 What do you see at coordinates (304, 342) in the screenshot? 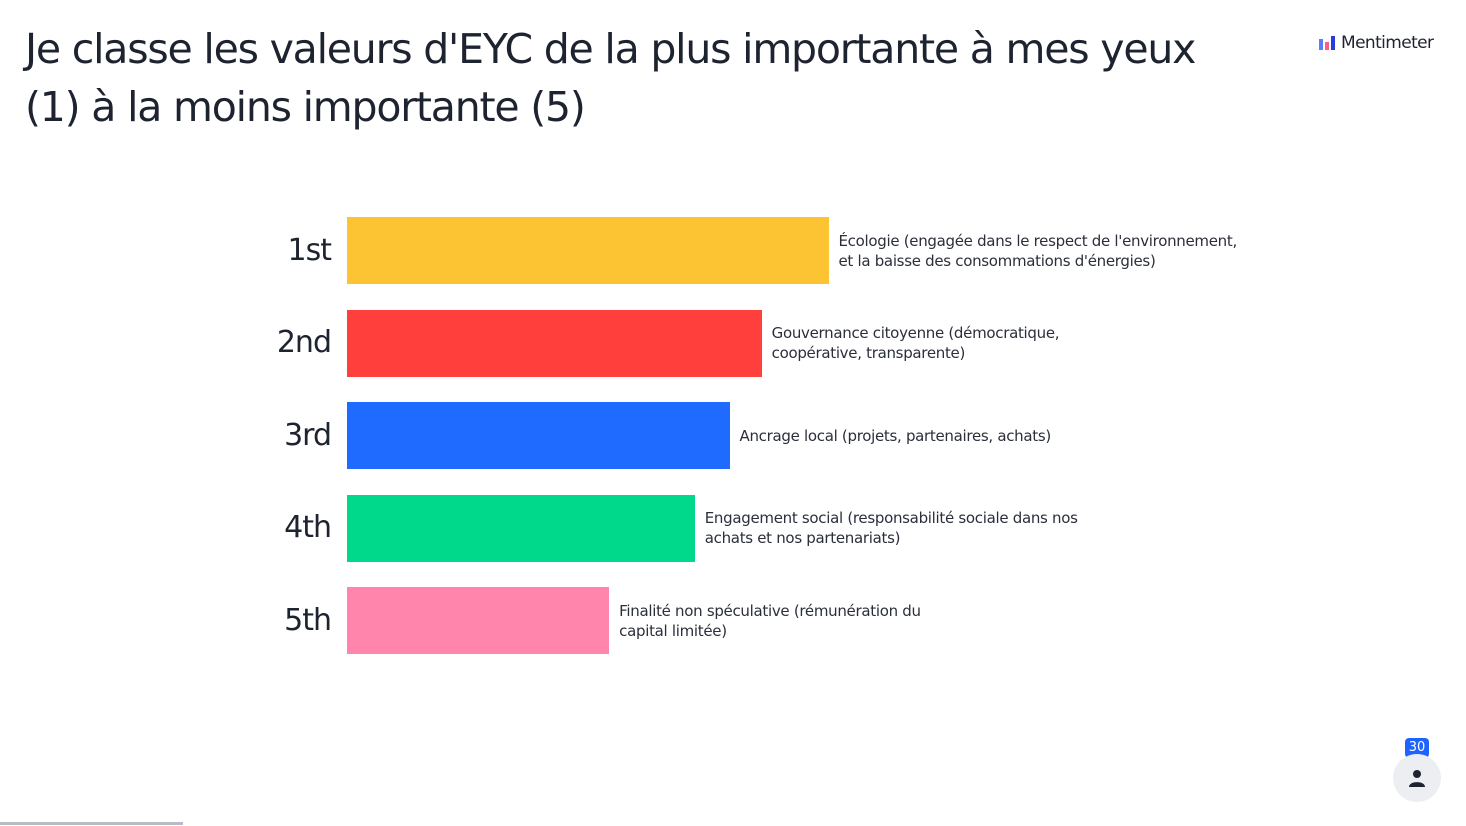
I see `rank-label: 2nd` at bounding box center [304, 342].